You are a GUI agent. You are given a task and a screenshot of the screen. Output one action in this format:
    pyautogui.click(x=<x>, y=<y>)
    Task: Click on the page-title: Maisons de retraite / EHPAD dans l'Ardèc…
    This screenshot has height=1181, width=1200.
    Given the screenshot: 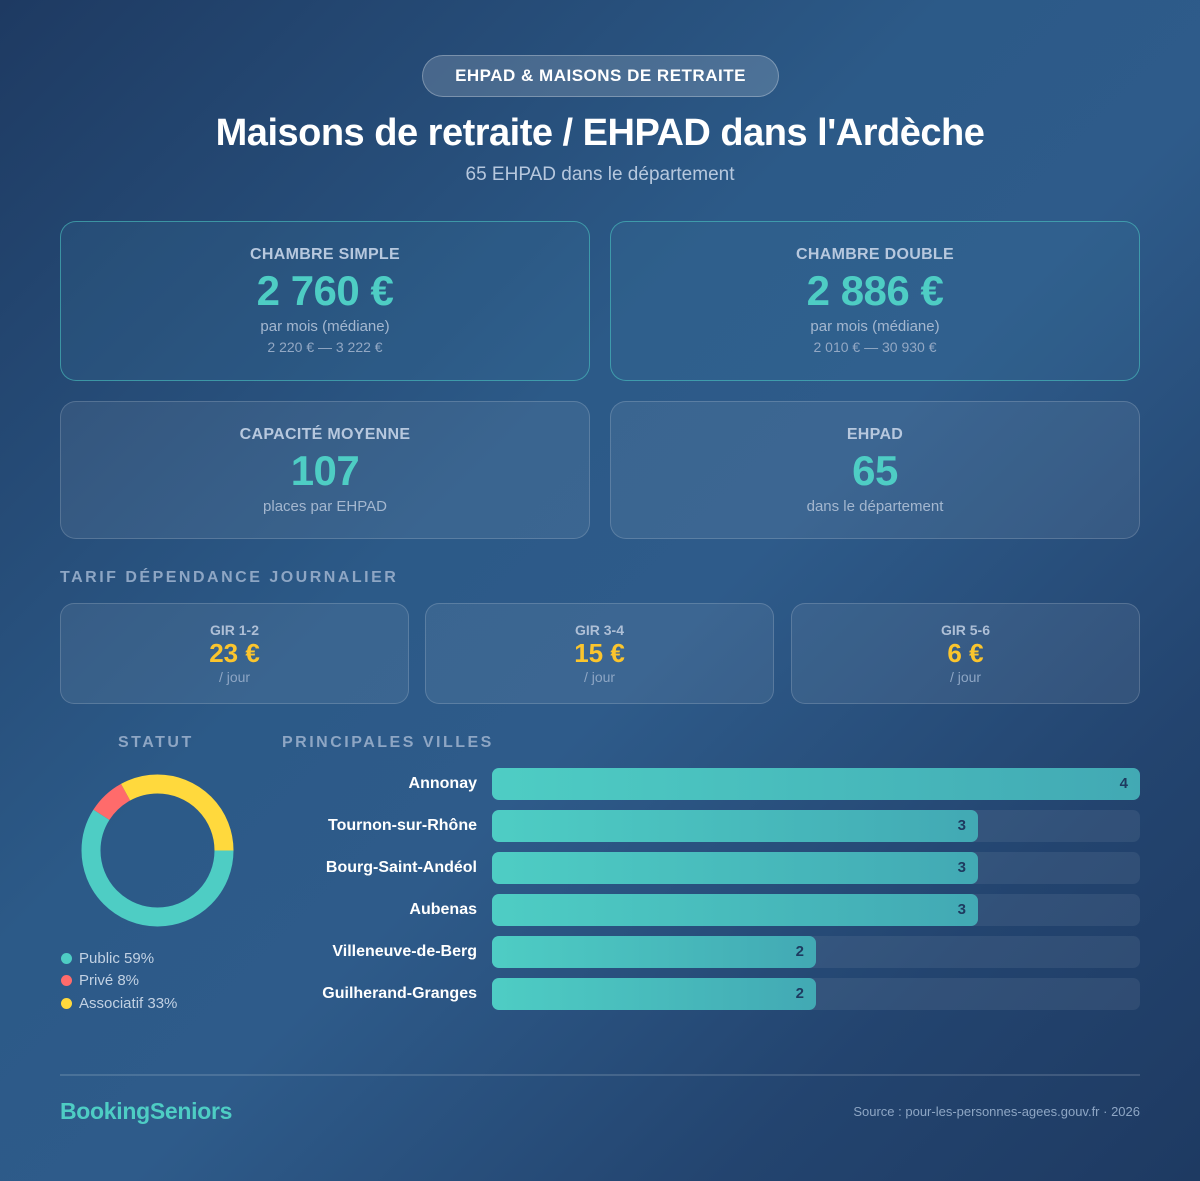 What is the action you would take?
    pyautogui.click(x=600, y=133)
    